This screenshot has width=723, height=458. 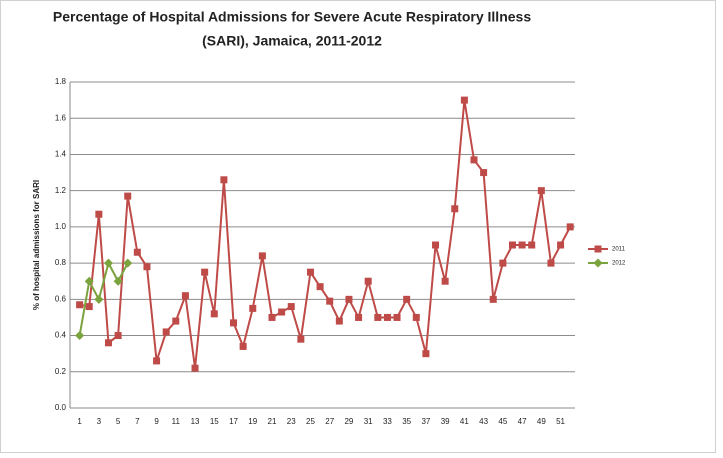 What do you see at coordinates (483, 421) in the screenshot?
I see `x-tick-label: 43` at bounding box center [483, 421].